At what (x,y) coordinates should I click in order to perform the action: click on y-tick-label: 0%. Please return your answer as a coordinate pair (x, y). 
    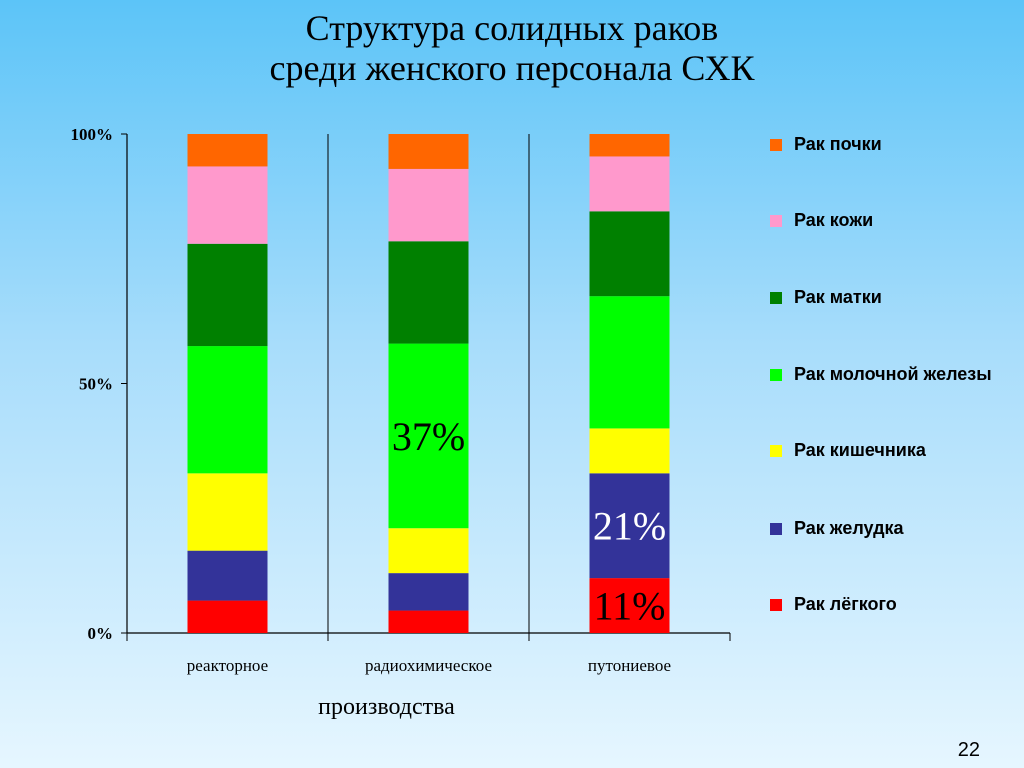
    Looking at the image, I should click on (101, 633).